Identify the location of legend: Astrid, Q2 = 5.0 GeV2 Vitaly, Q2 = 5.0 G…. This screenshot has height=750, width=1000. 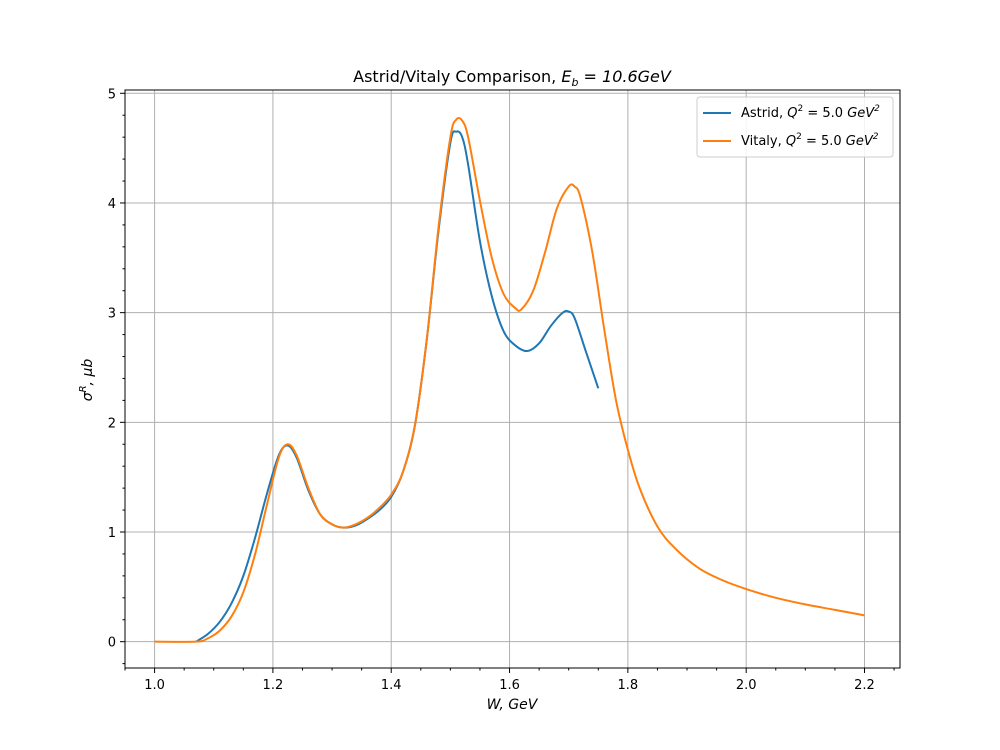
(795, 127).